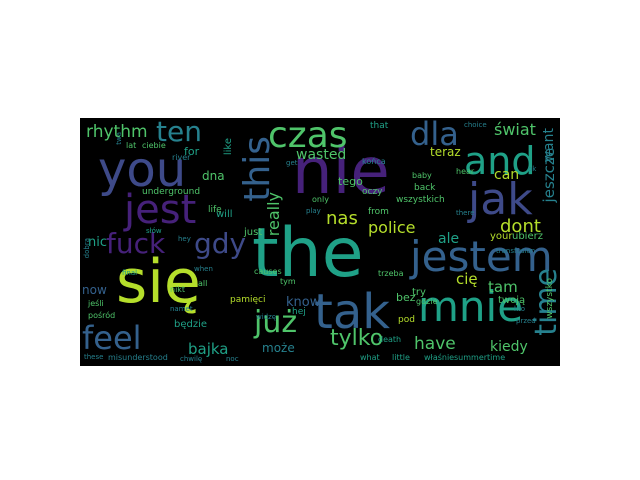 The height and width of the screenshot is (480, 640). What do you see at coordinates (154, 145) in the screenshot?
I see `word-ciebie: ciebie` at bounding box center [154, 145].